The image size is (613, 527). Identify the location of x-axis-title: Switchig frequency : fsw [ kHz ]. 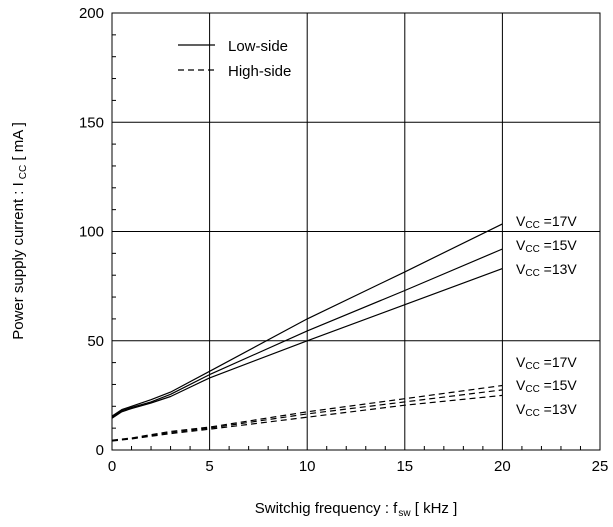
(356, 509).